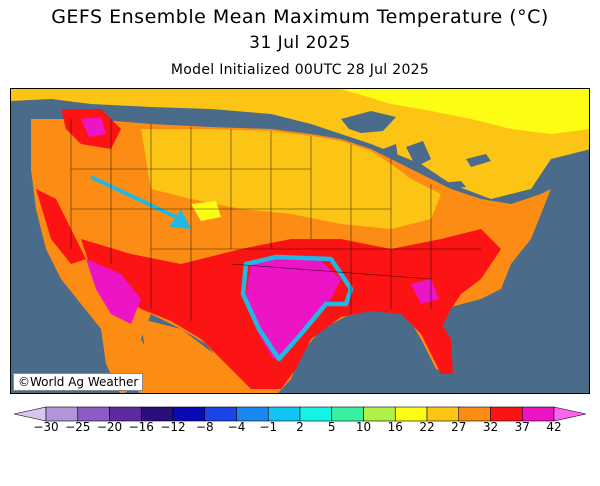 Image resolution: width=600 pixels, height=486 pixels. Describe the element at coordinates (427, 427) in the screenshot. I see `legend-tick-label: 22` at that location.